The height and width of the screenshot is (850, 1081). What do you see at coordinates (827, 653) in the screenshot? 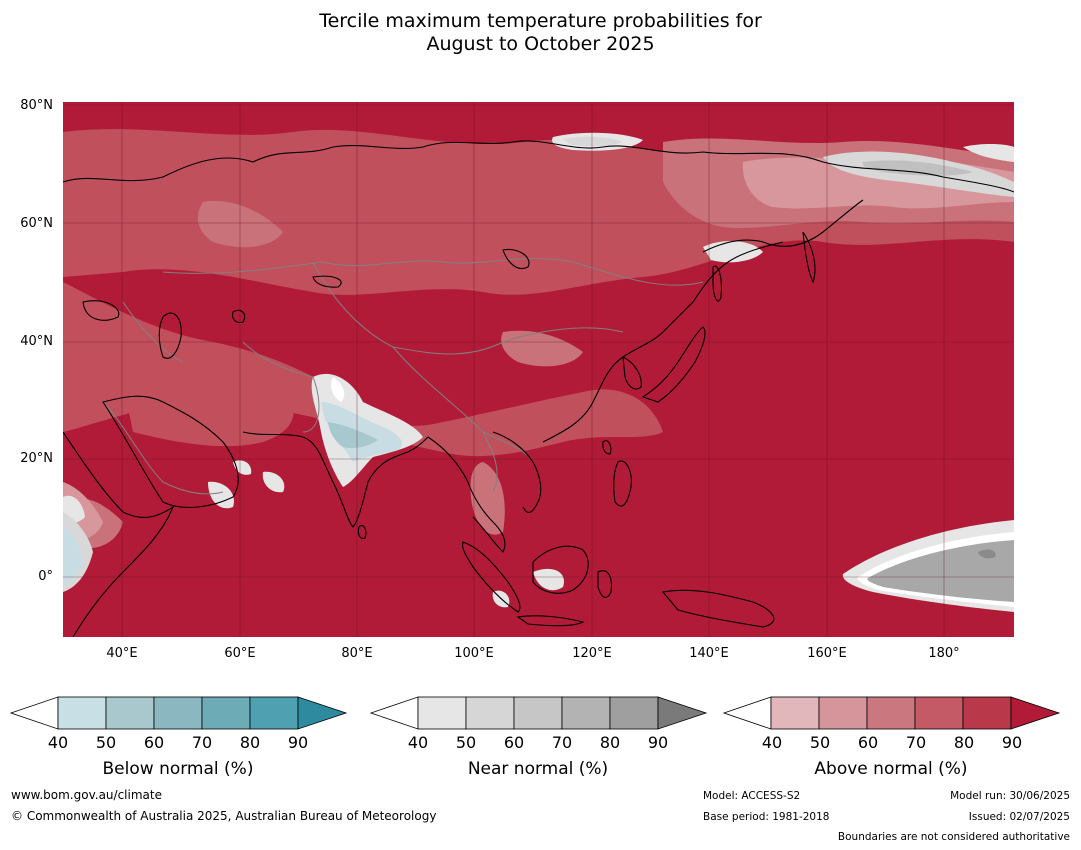
I see `lon-label-160e: 160°E` at bounding box center [827, 653].